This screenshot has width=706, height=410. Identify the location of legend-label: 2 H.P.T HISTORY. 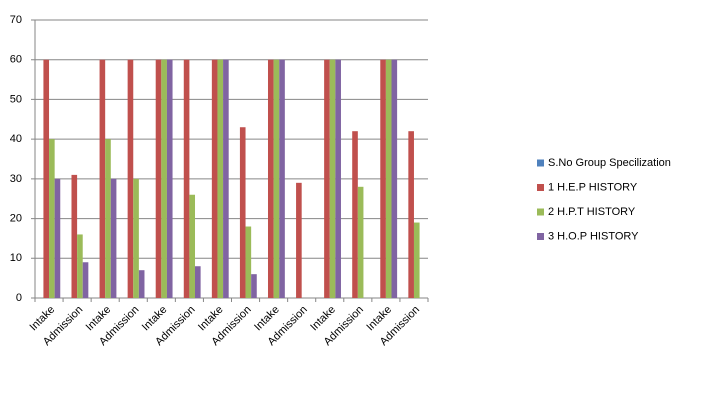
(592, 212).